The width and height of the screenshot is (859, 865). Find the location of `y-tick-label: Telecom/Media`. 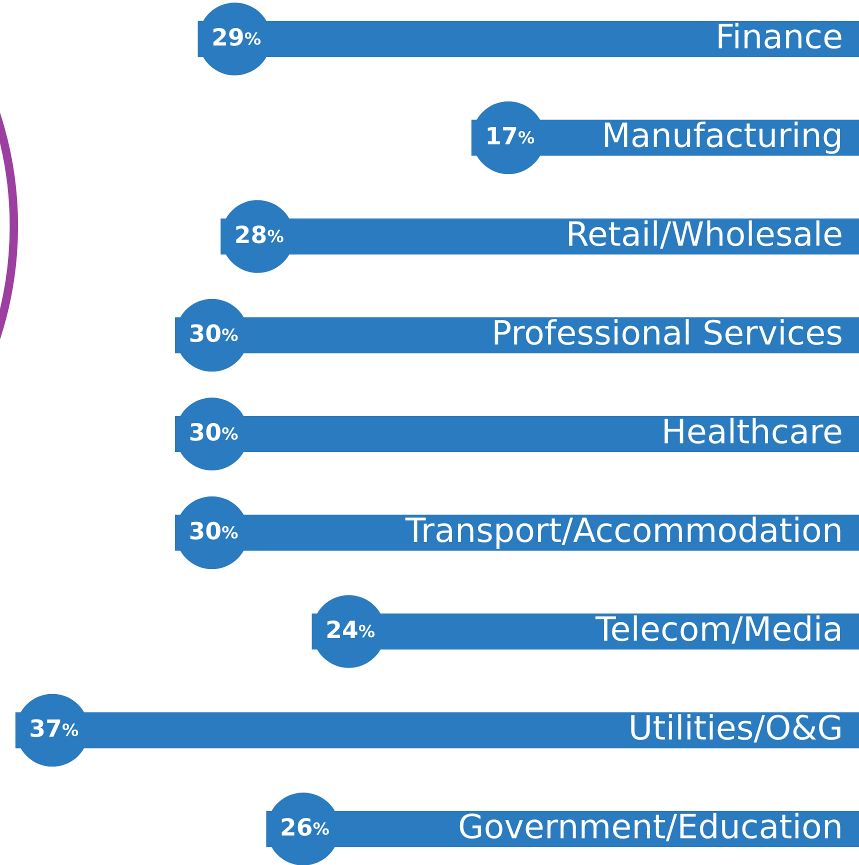

y-tick-label: Telecom/Media is located at coordinates (717, 629).